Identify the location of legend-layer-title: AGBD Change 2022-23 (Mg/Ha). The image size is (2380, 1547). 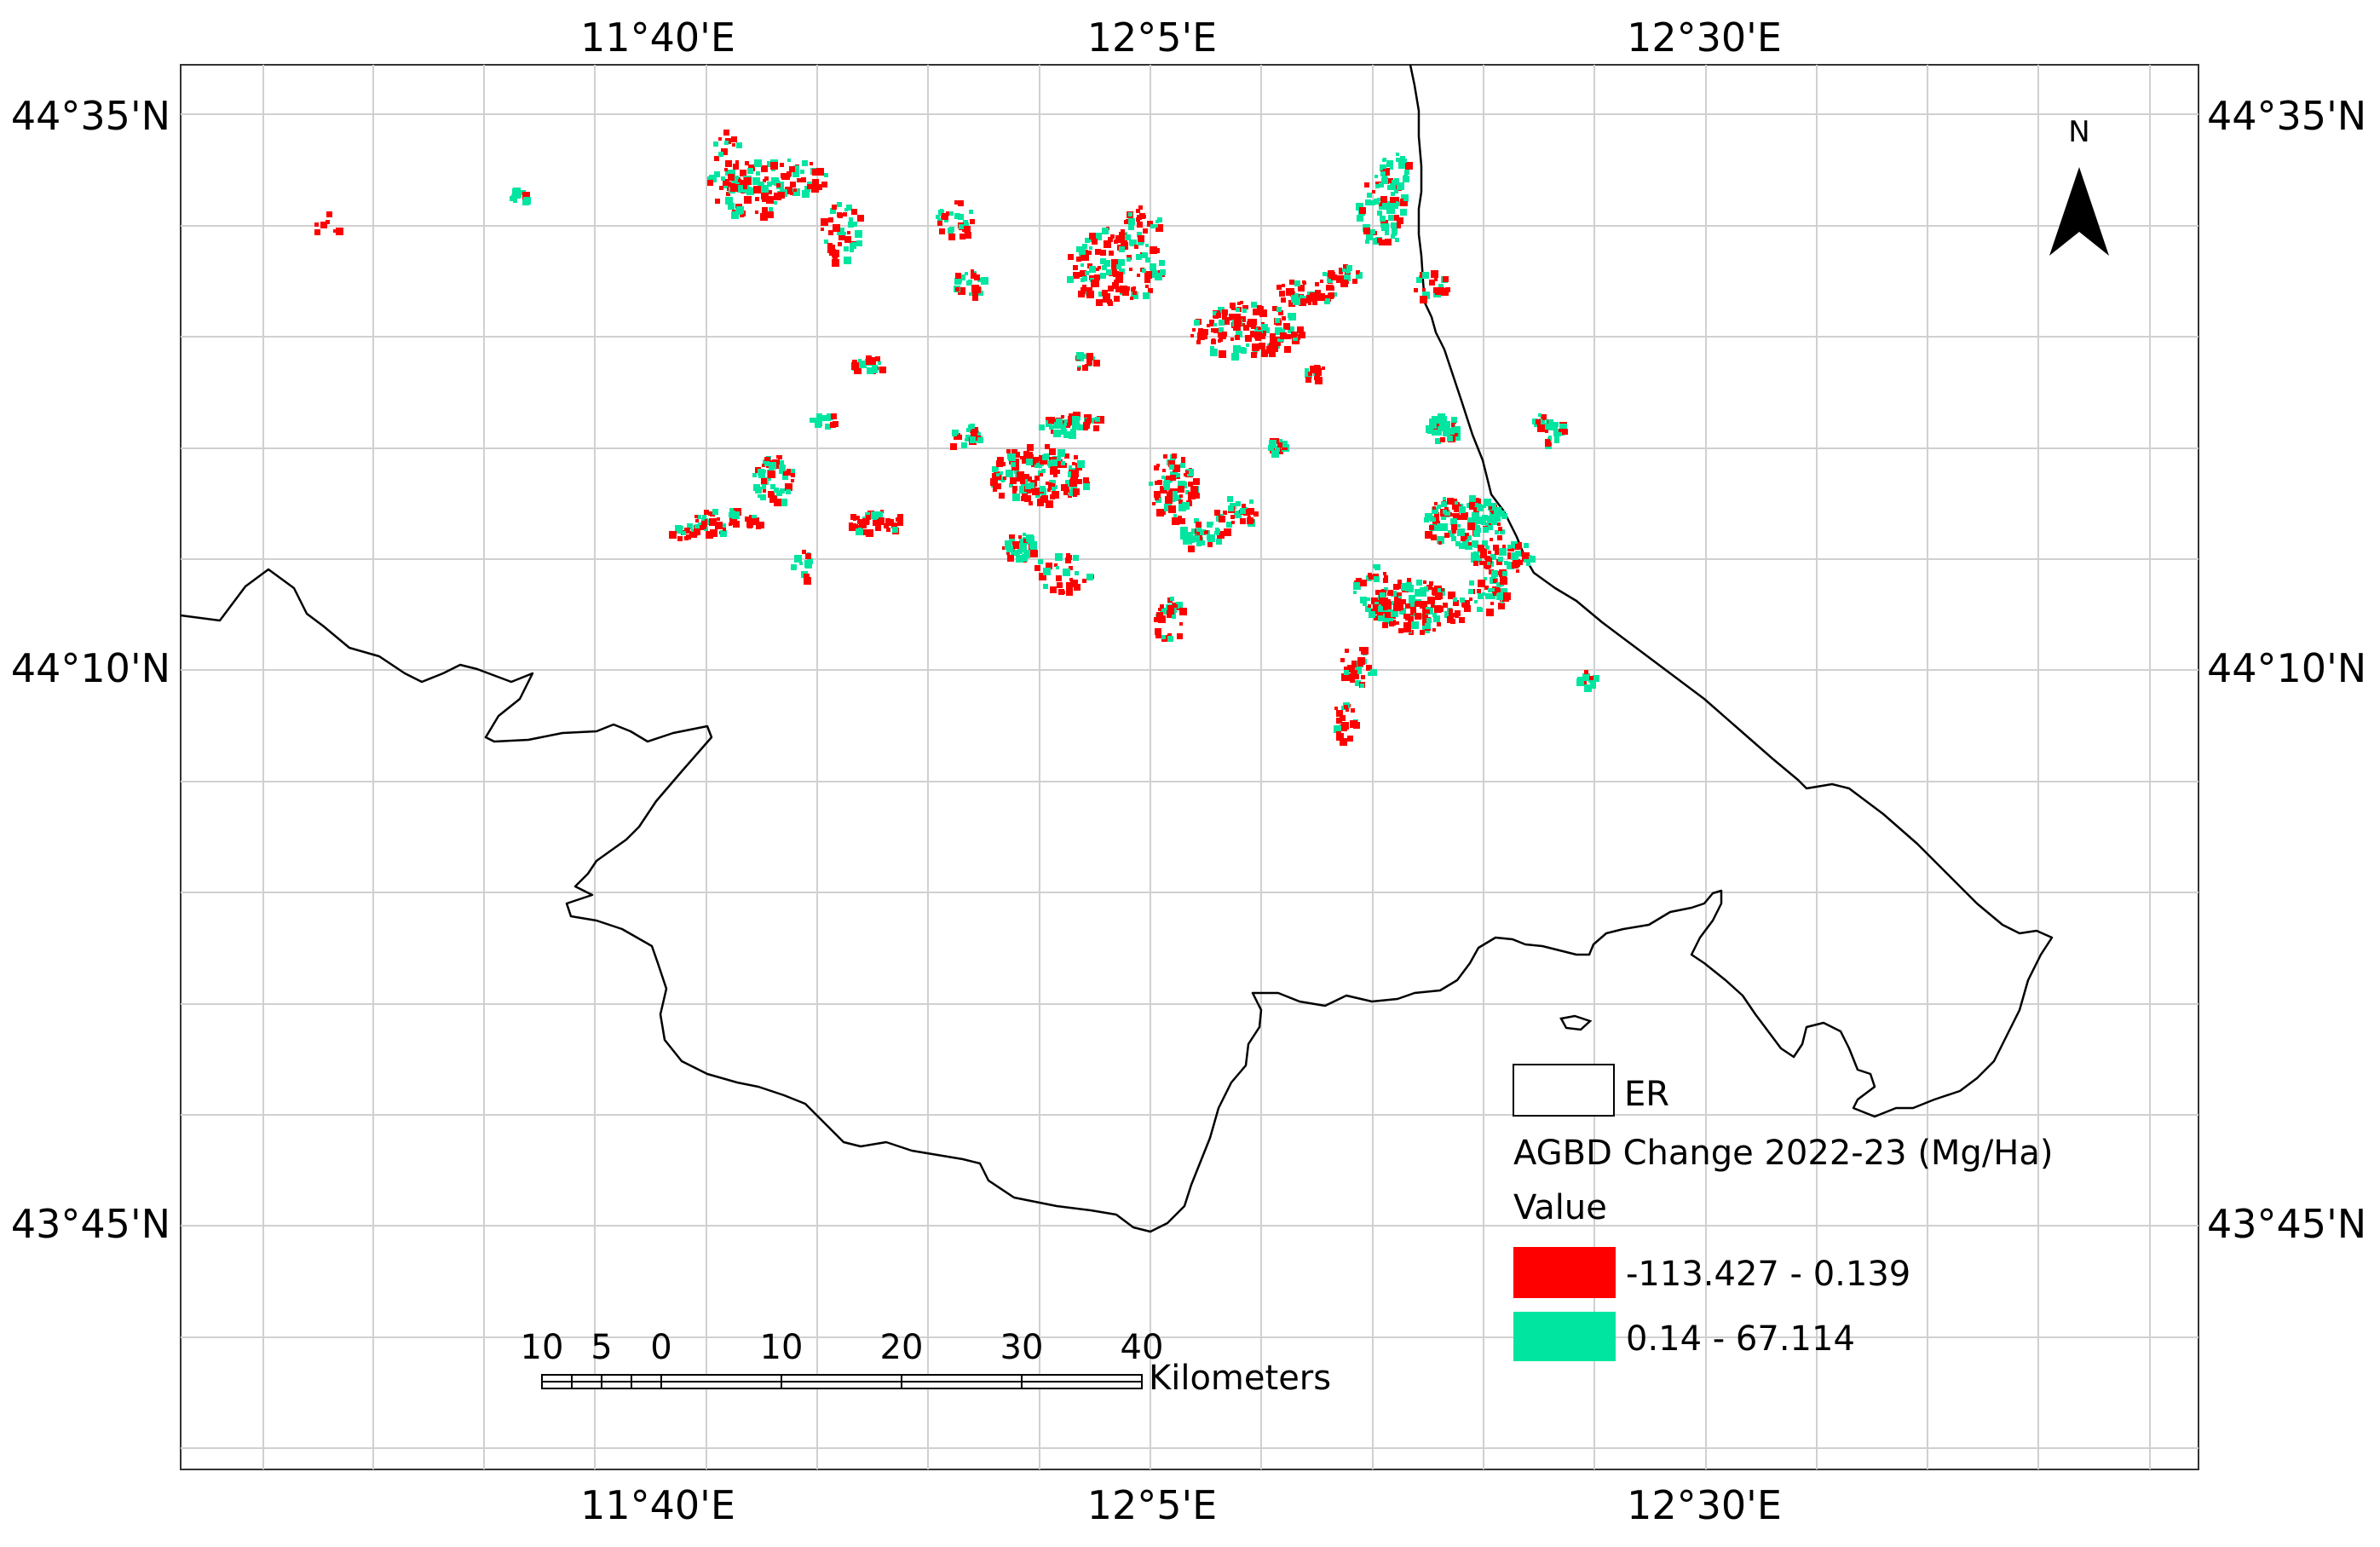
(1783, 1154).